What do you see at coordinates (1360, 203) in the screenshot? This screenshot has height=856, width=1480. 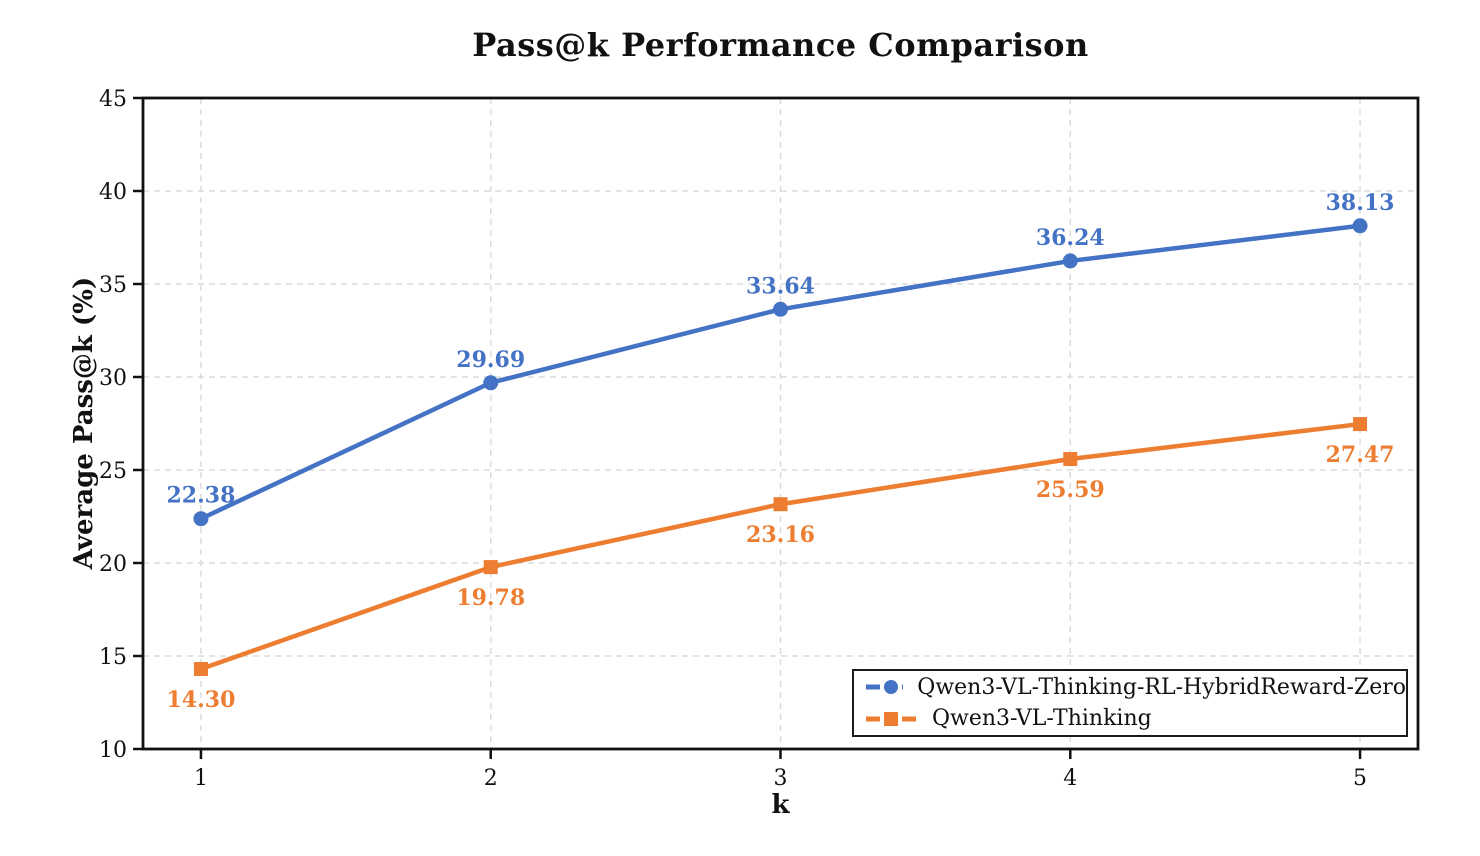 I see `svg-text: 38.13` at bounding box center [1360, 203].